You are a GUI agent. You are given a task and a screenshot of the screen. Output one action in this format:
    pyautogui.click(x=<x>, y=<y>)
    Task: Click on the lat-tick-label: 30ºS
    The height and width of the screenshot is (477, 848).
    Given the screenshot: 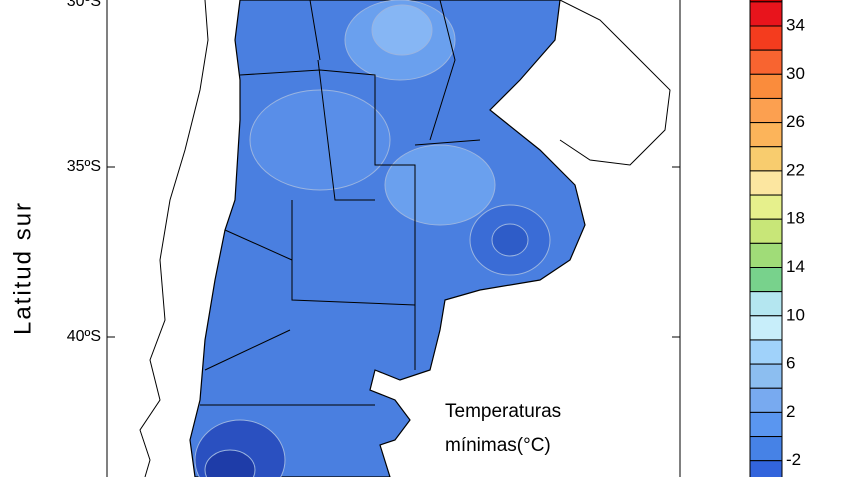 What is the action you would take?
    pyautogui.click(x=84, y=5)
    